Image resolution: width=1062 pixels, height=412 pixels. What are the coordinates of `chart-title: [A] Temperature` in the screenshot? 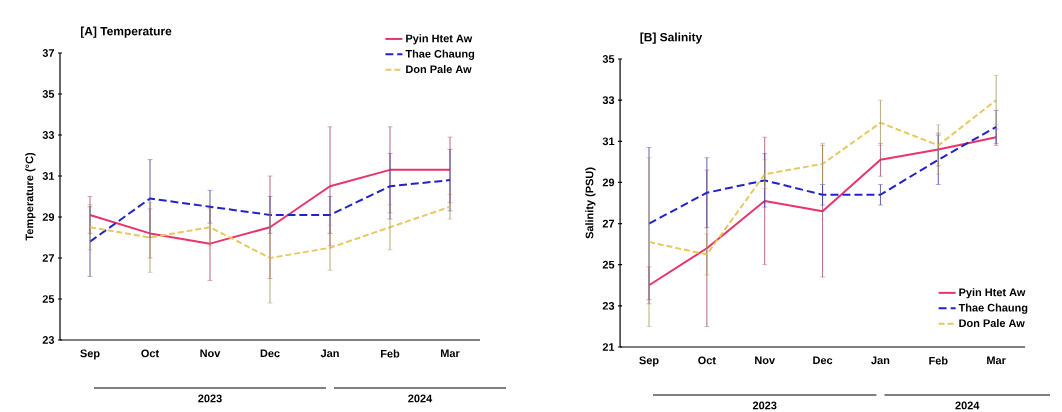 It's located at (126, 32).